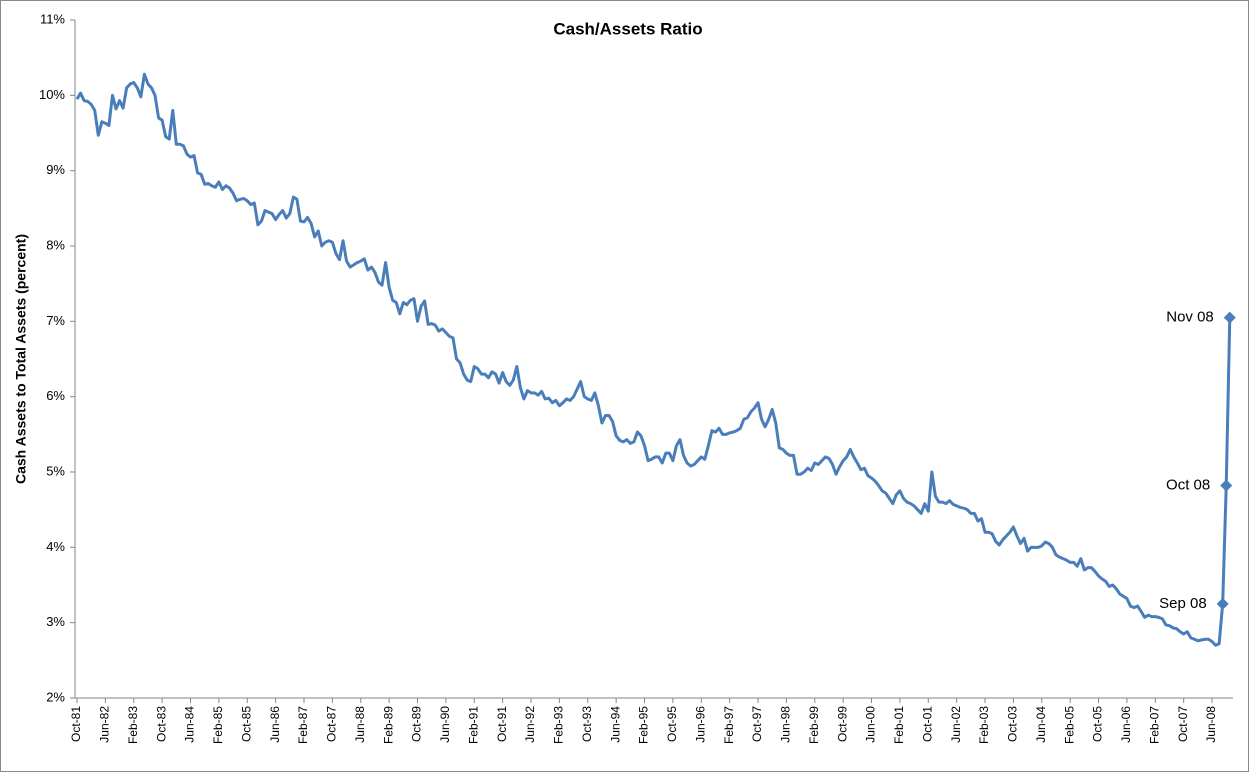  What do you see at coordinates (1069, 725) in the screenshot?
I see `x-tick-label: Feb-05` at bounding box center [1069, 725].